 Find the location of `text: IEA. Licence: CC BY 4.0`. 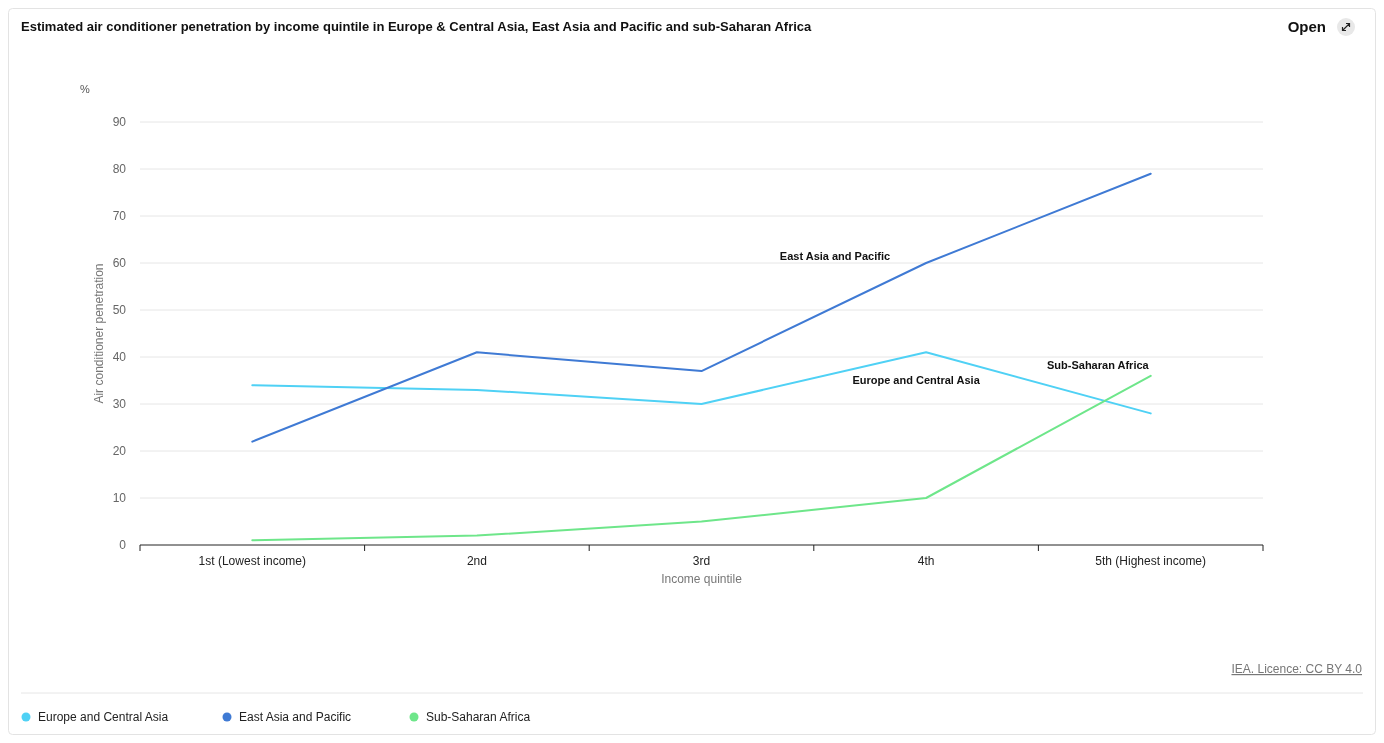

text: IEA. Licence: CC BY 4.0 is located at coordinates (1297, 669).